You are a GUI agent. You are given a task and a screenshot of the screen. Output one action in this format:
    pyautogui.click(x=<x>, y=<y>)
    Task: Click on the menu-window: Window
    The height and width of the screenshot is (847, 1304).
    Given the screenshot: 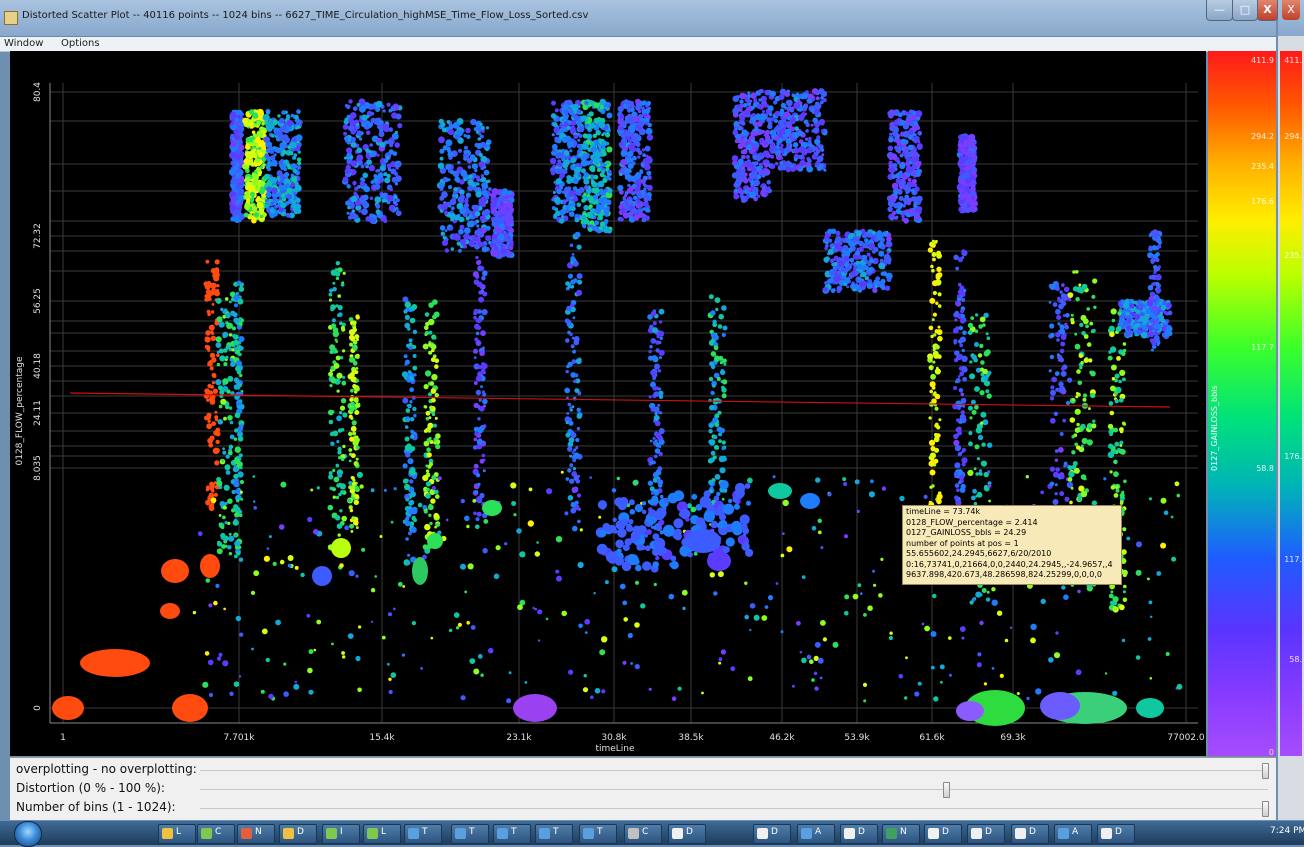 What is the action you would take?
    pyautogui.click(x=23, y=43)
    